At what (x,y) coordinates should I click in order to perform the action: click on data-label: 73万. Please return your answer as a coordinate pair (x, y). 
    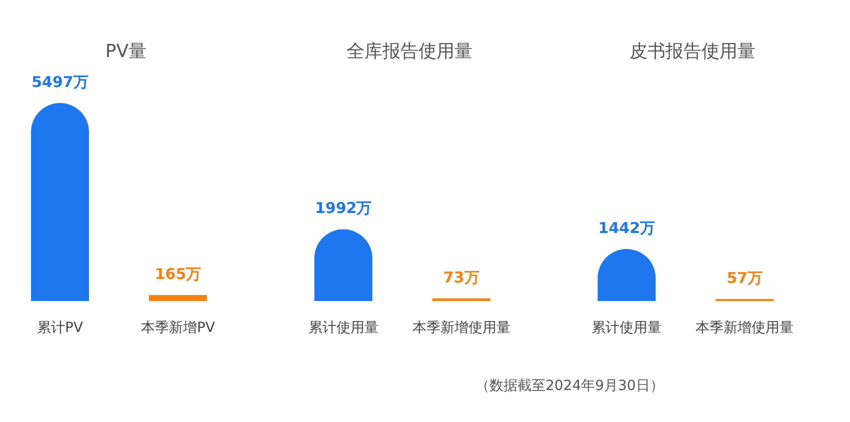
    Looking at the image, I should click on (461, 277).